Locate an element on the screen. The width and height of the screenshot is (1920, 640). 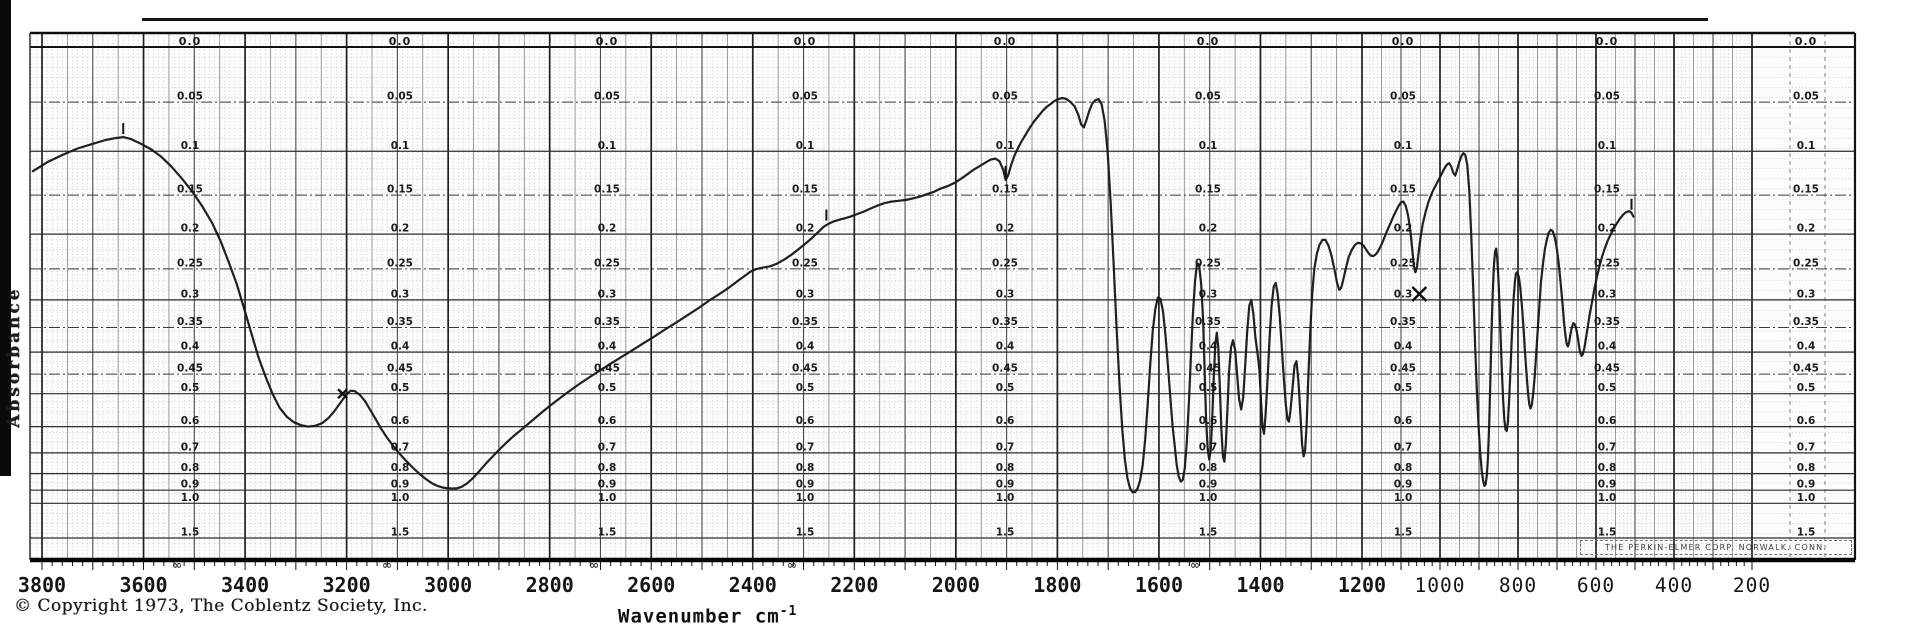
instrument-credit: THE PERKIN-ELMER CORP. NORWALK. CONN. is located at coordinates (1716, 547).